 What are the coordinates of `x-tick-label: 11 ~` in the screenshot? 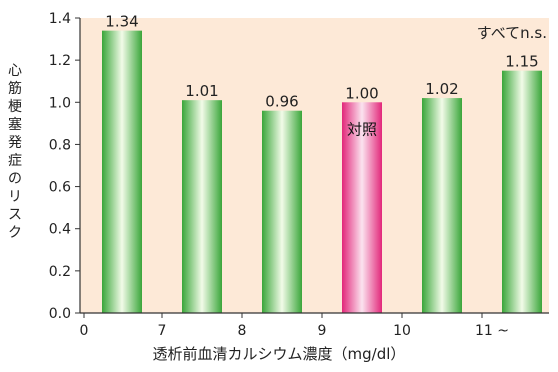 It's located at (492, 331).